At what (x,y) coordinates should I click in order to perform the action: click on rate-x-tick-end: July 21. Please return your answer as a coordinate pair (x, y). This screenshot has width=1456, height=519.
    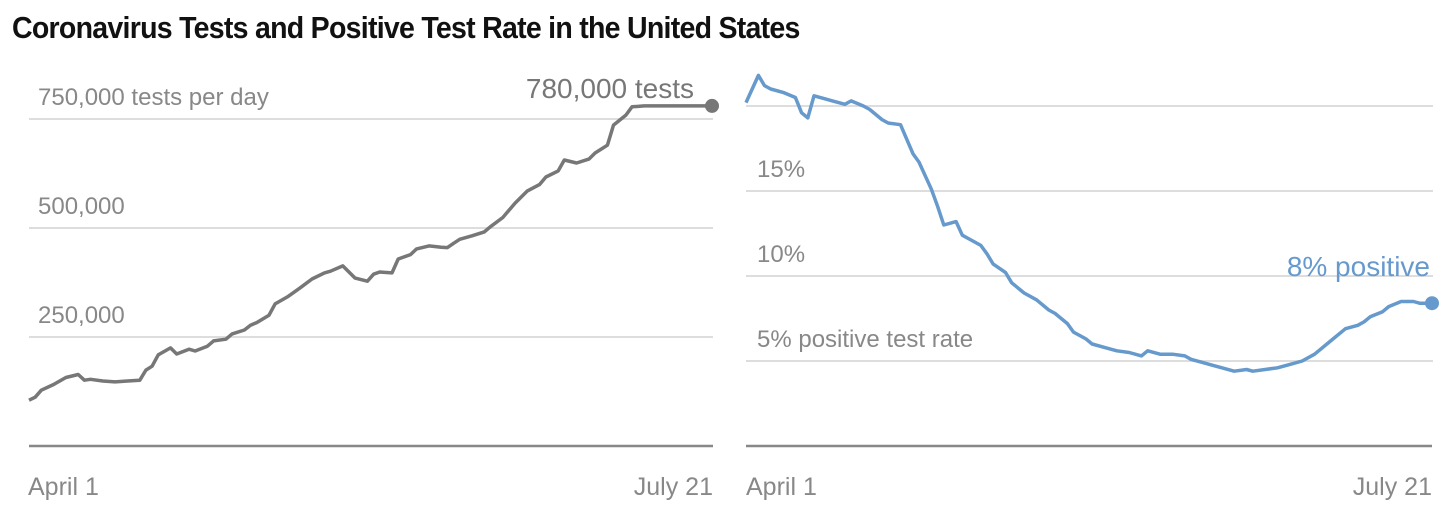
    Looking at the image, I should click on (1392, 487).